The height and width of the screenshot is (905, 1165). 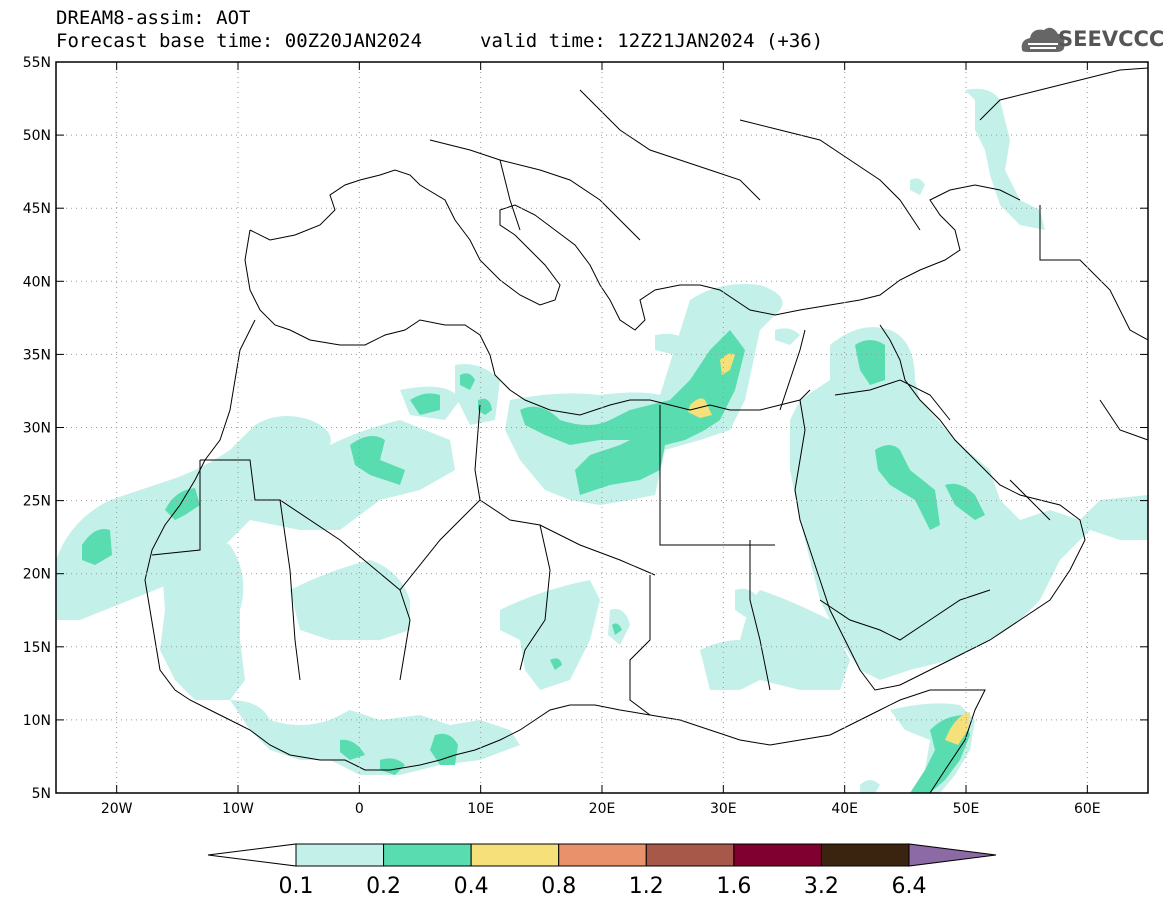 What do you see at coordinates (239, 41) in the screenshot?
I see `forecast-base-time: Forecast base time: 00Z20JAN2024` at bounding box center [239, 41].